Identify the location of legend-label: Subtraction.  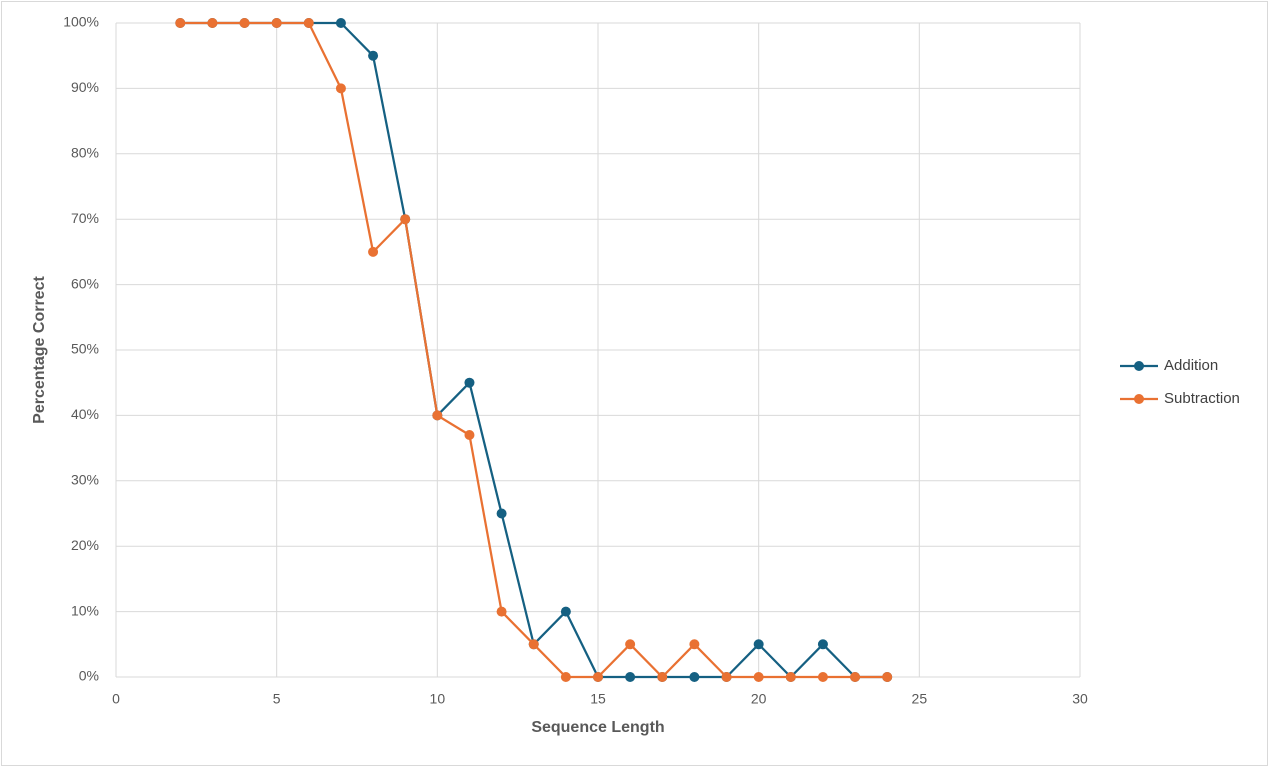
(1202, 398).